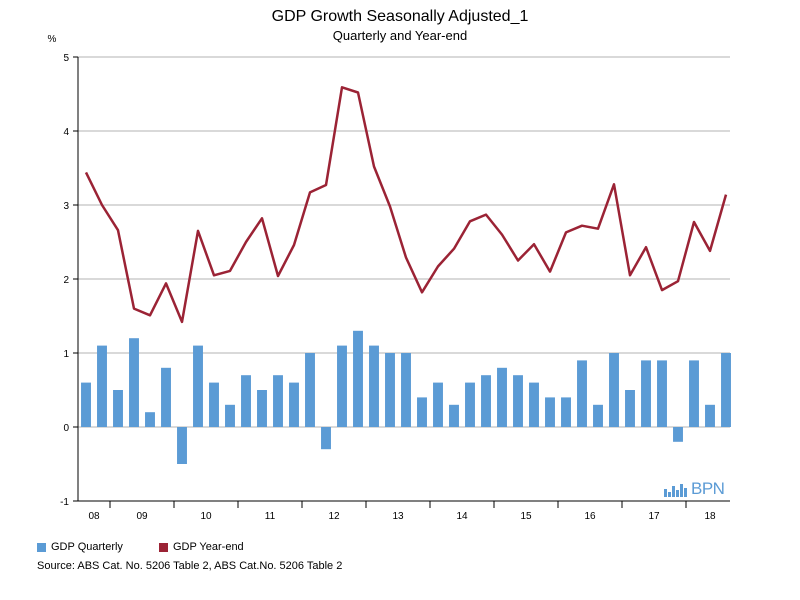 The image size is (800, 600). Describe the element at coordinates (66, 58) in the screenshot. I see `y-tick-label: 5` at that location.